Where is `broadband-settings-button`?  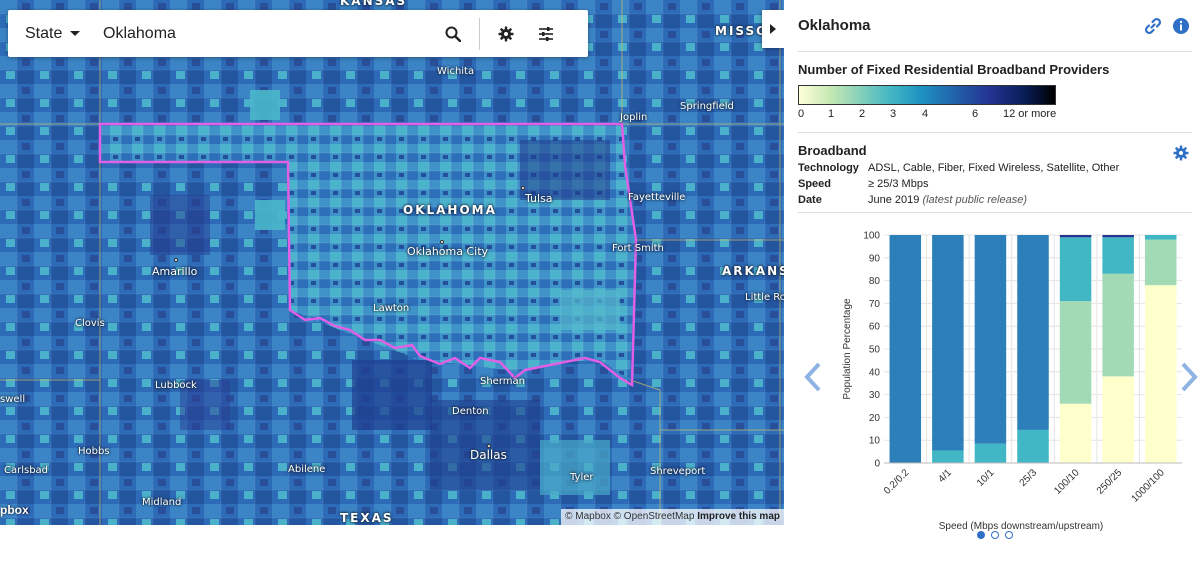 broadband-settings-button is located at coordinates (1181, 153).